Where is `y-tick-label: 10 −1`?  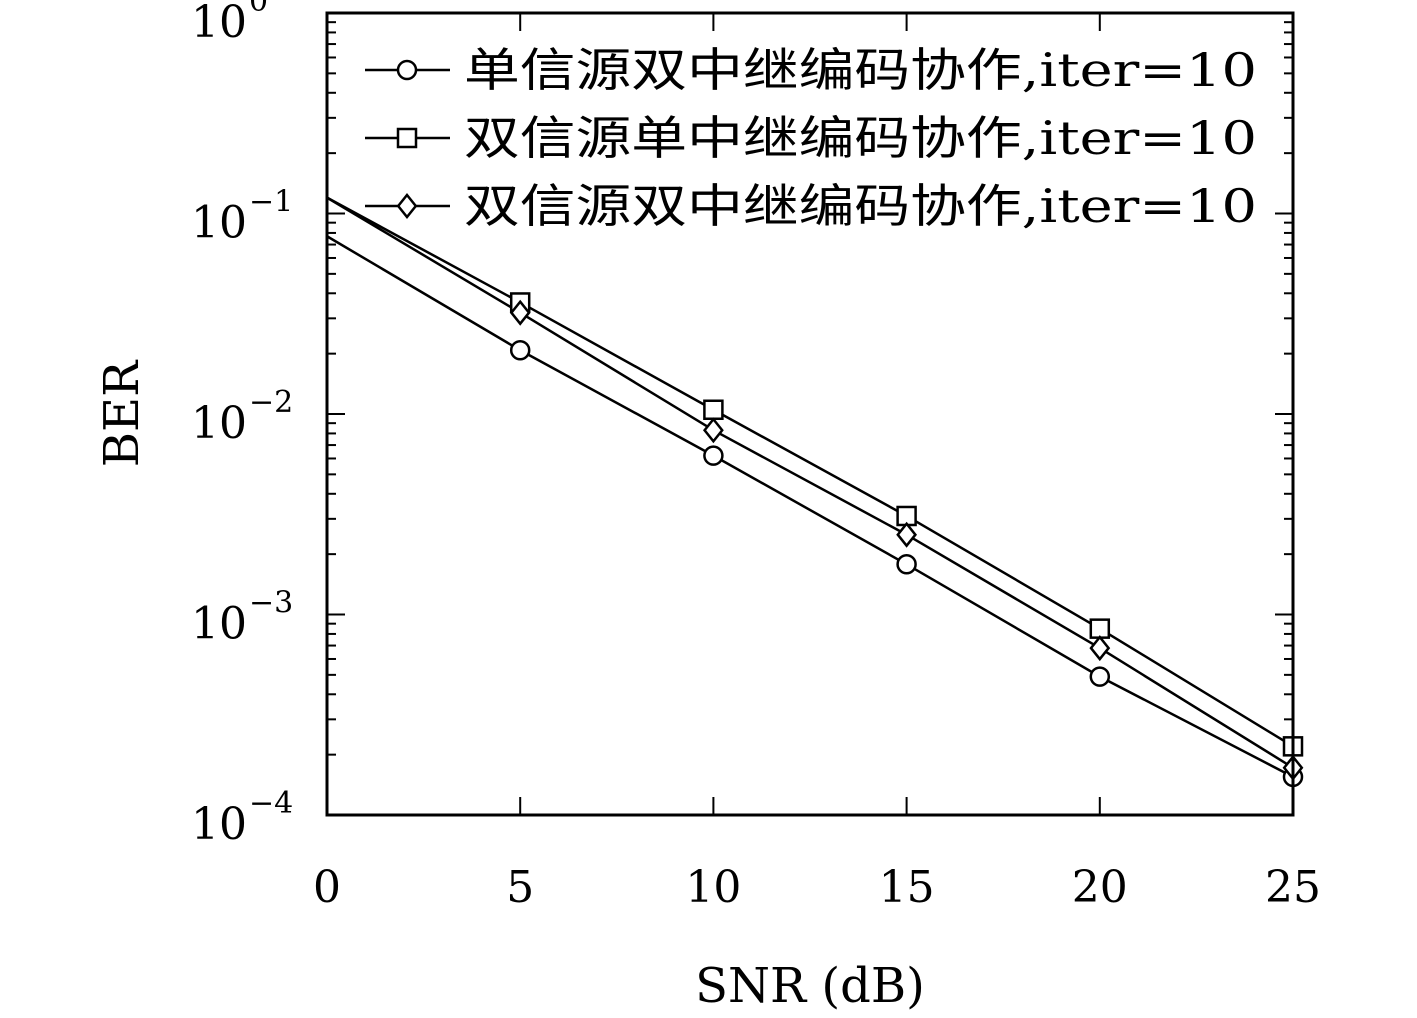 y-tick-label: 10 −1 is located at coordinates (242, 217).